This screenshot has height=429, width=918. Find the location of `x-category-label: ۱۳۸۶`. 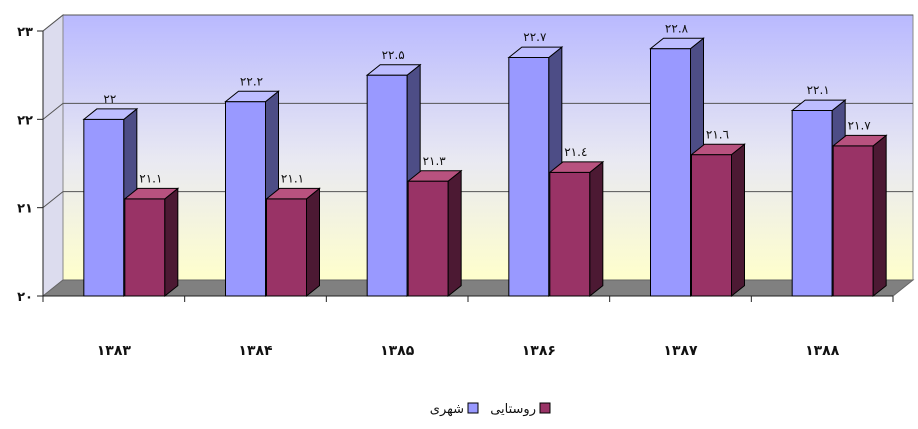

x-category-label: ۱۳۸۶ is located at coordinates (539, 351).